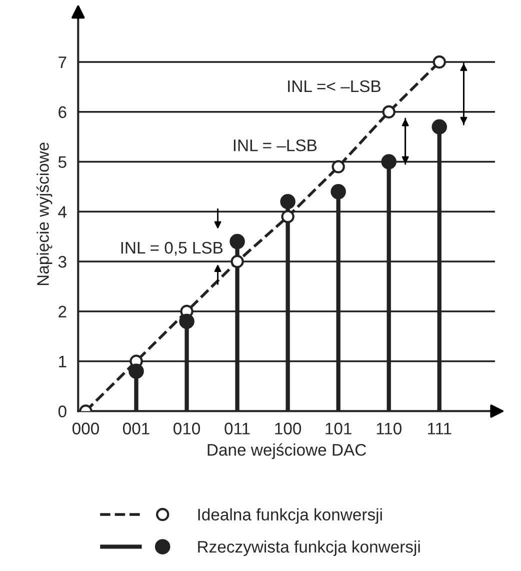  I want to click on y-tick-label: 1, so click(62, 362).